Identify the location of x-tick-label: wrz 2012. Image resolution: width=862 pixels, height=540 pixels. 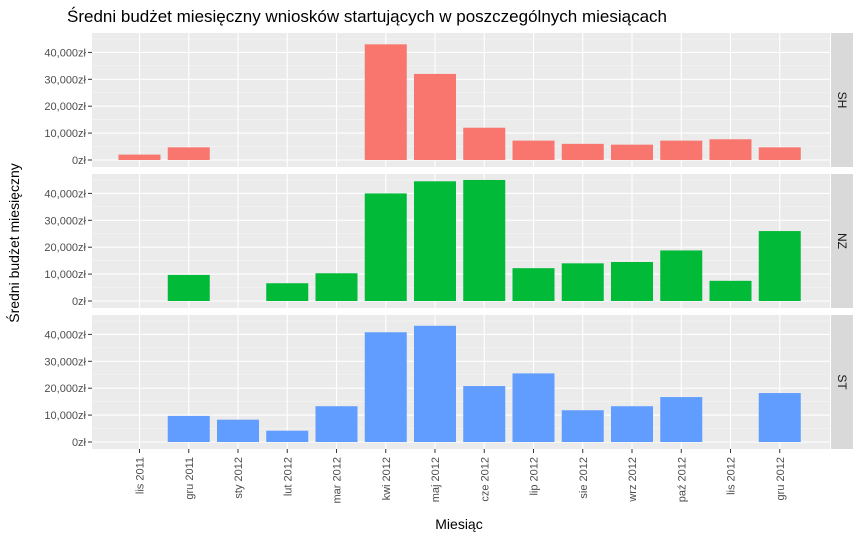
(633, 480).